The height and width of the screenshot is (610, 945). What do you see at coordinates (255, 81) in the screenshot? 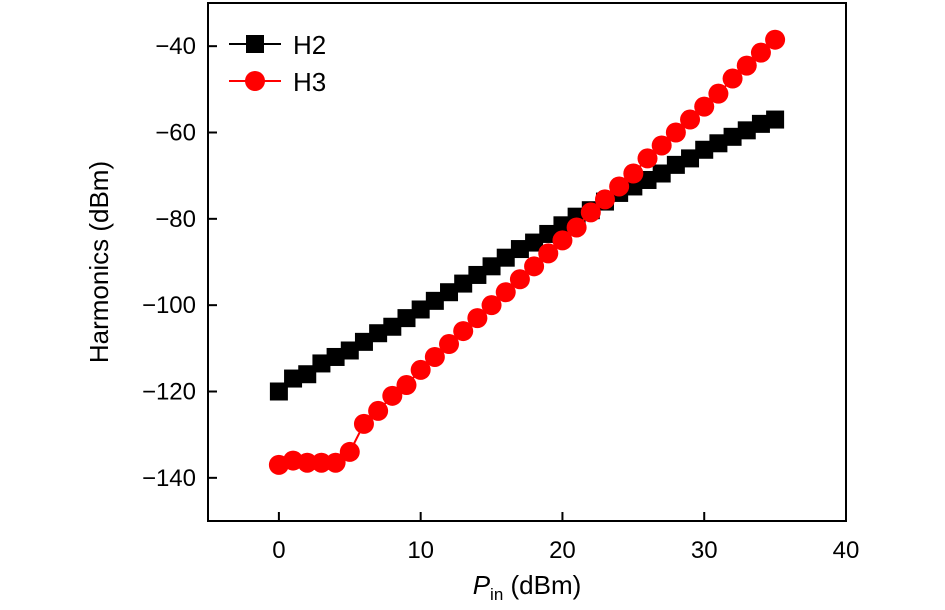
I see `legend-circle-marker` at bounding box center [255, 81].